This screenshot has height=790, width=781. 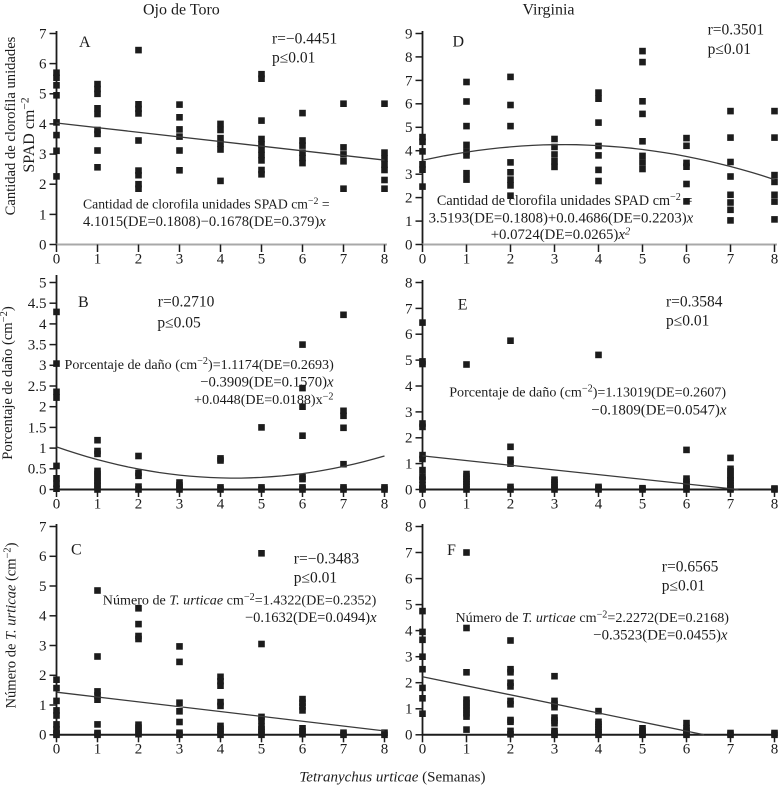 What do you see at coordinates (8, 383) in the screenshot?
I see `svg-text: Porcentaje de daño (cm−2)` at bounding box center [8, 383].